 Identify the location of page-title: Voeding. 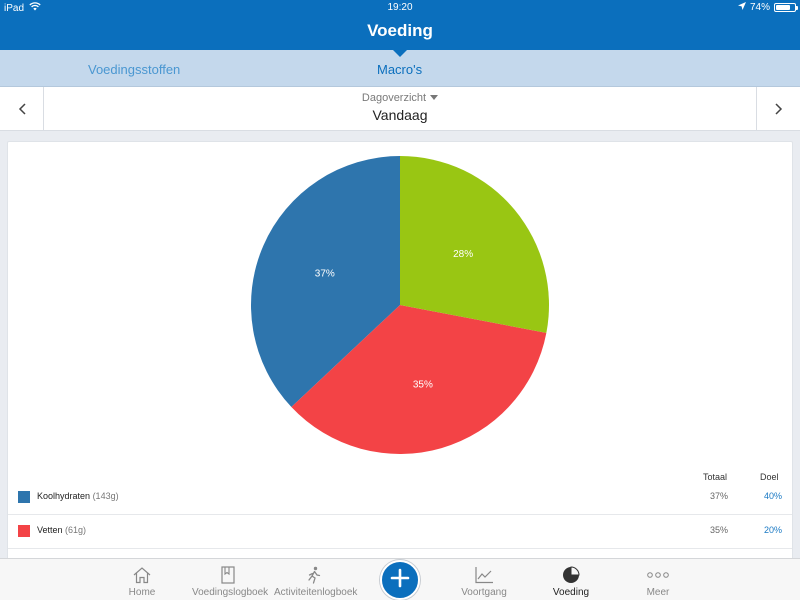
(400, 30).